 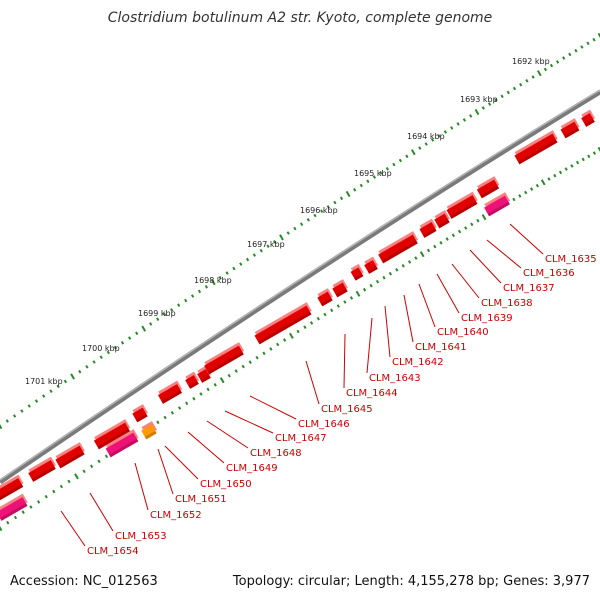 What do you see at coordinates (347, 409) in the screenshot?
I see `gene-label: CLM_1645` at bounding box center [347, 409].